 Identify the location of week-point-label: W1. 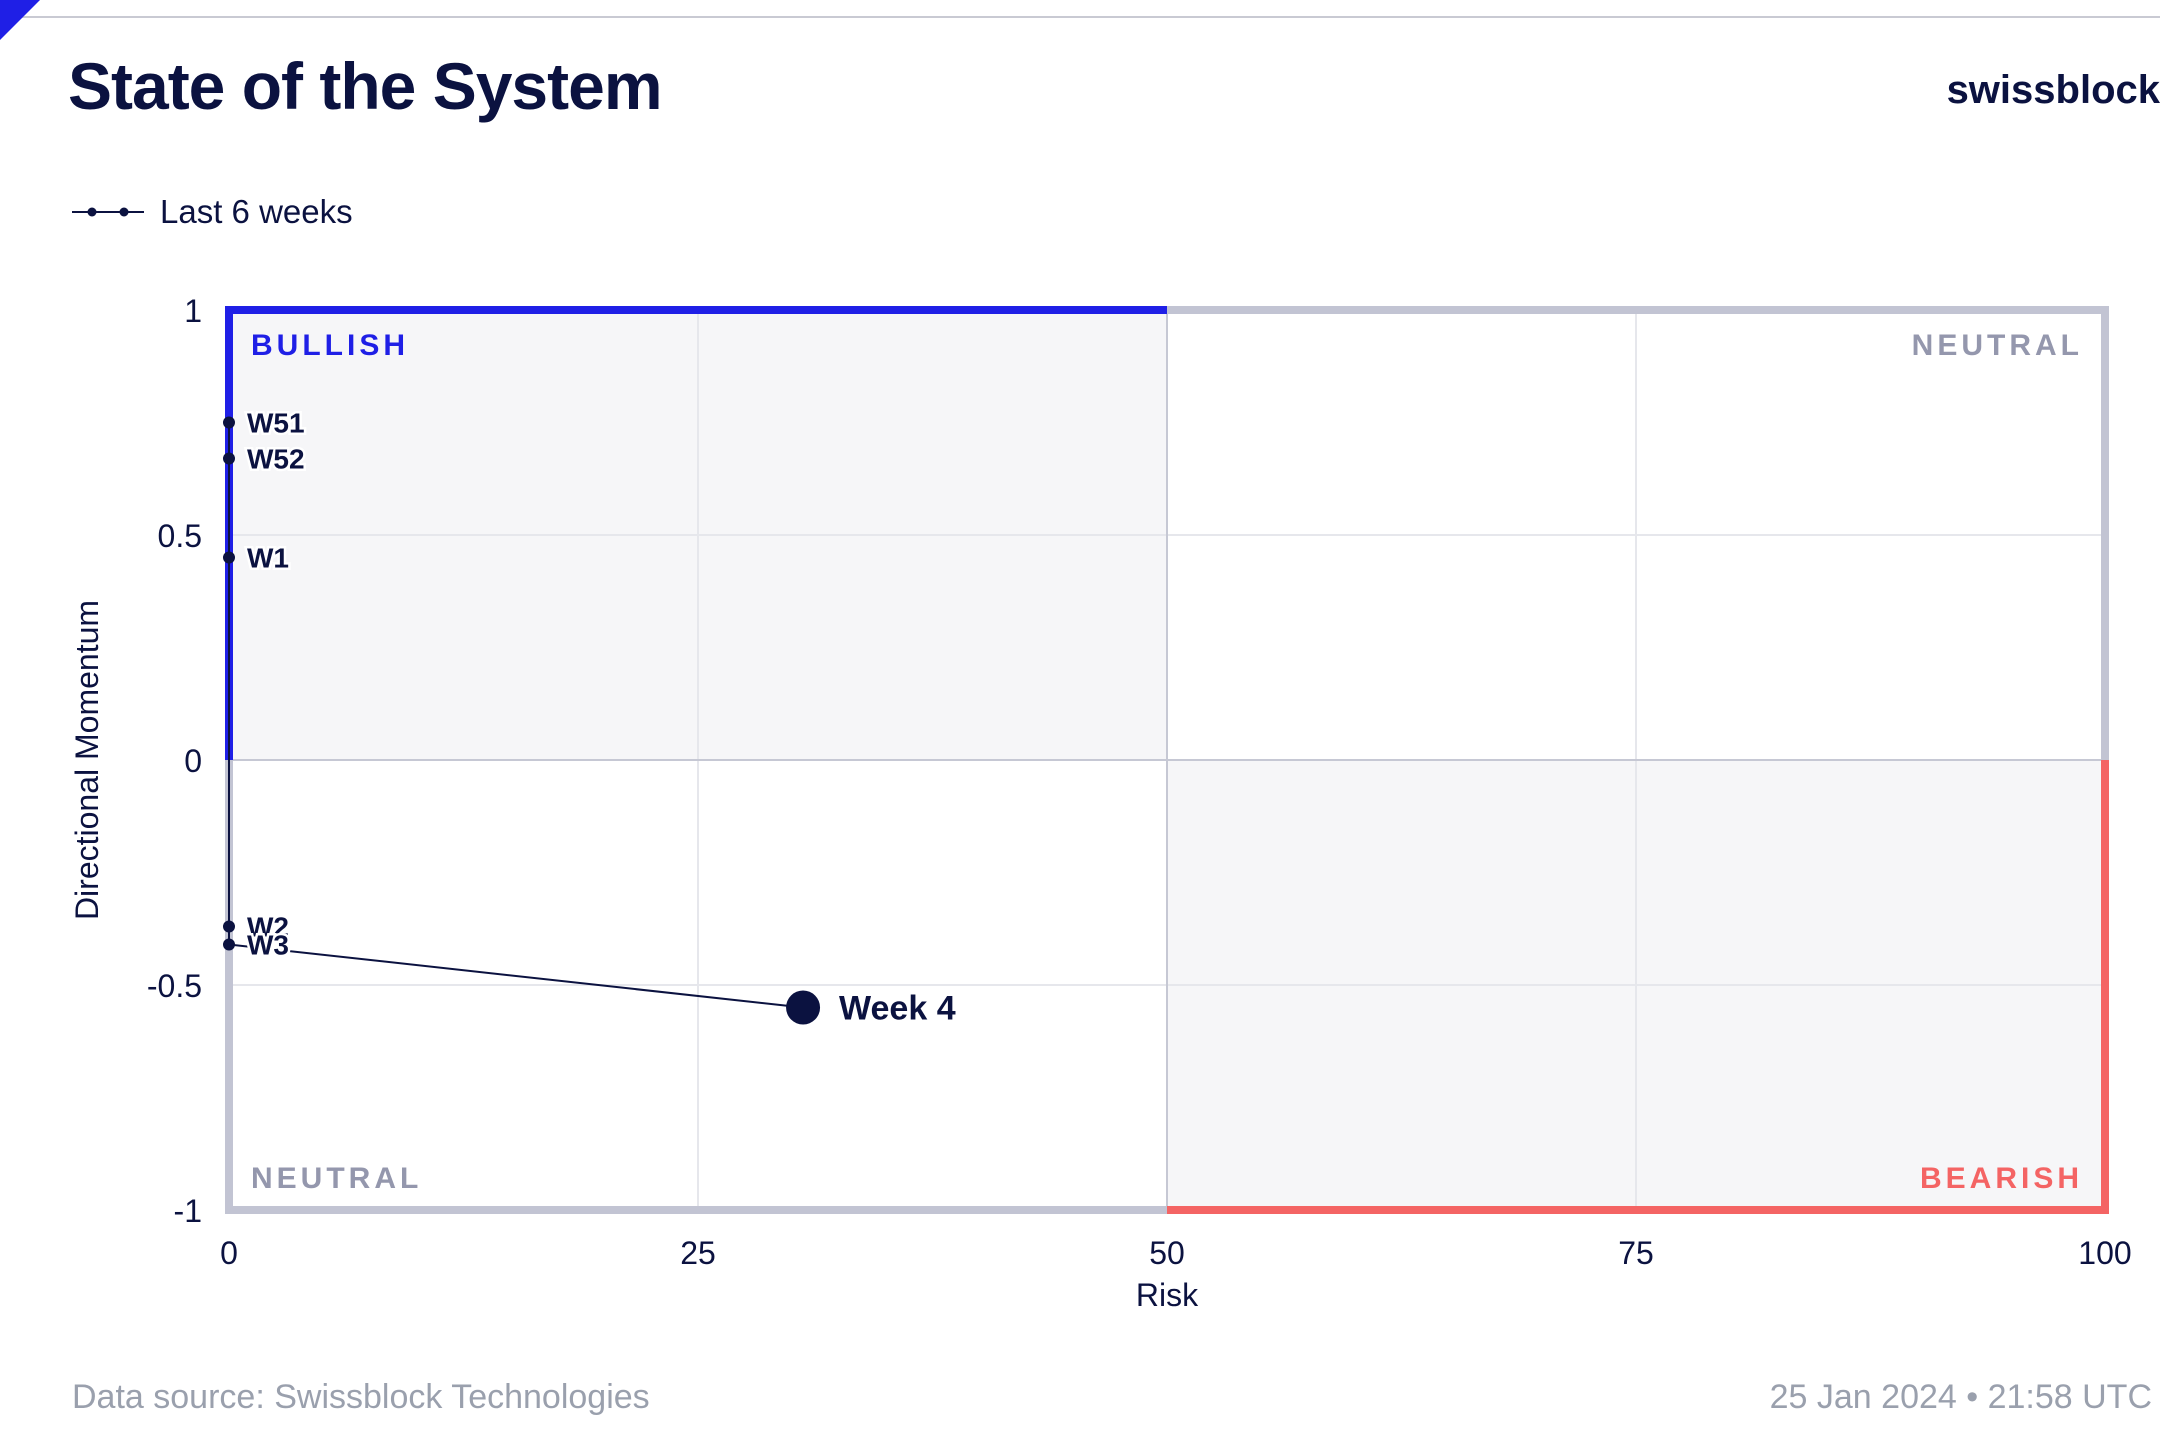
(268, 558).